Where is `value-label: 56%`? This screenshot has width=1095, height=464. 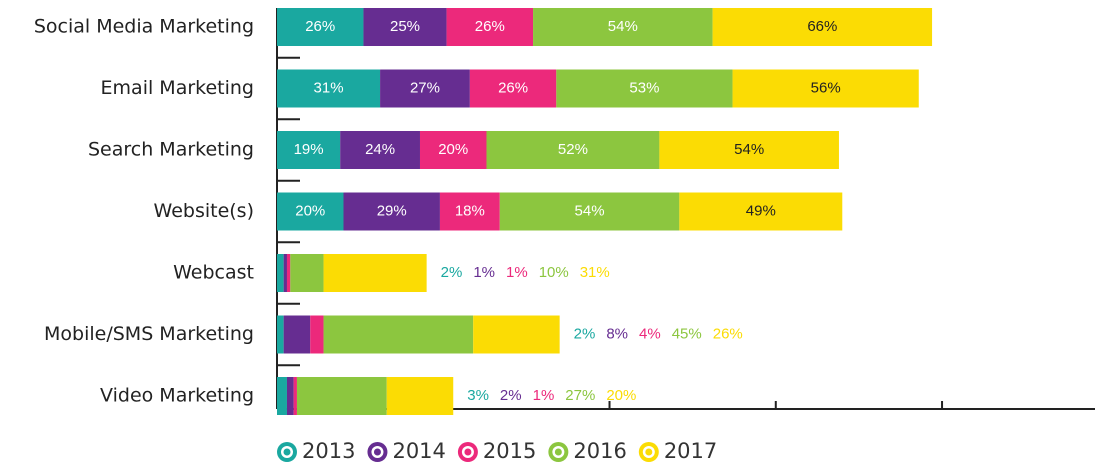 value-label: 56% is located at coordinates (826, 87).